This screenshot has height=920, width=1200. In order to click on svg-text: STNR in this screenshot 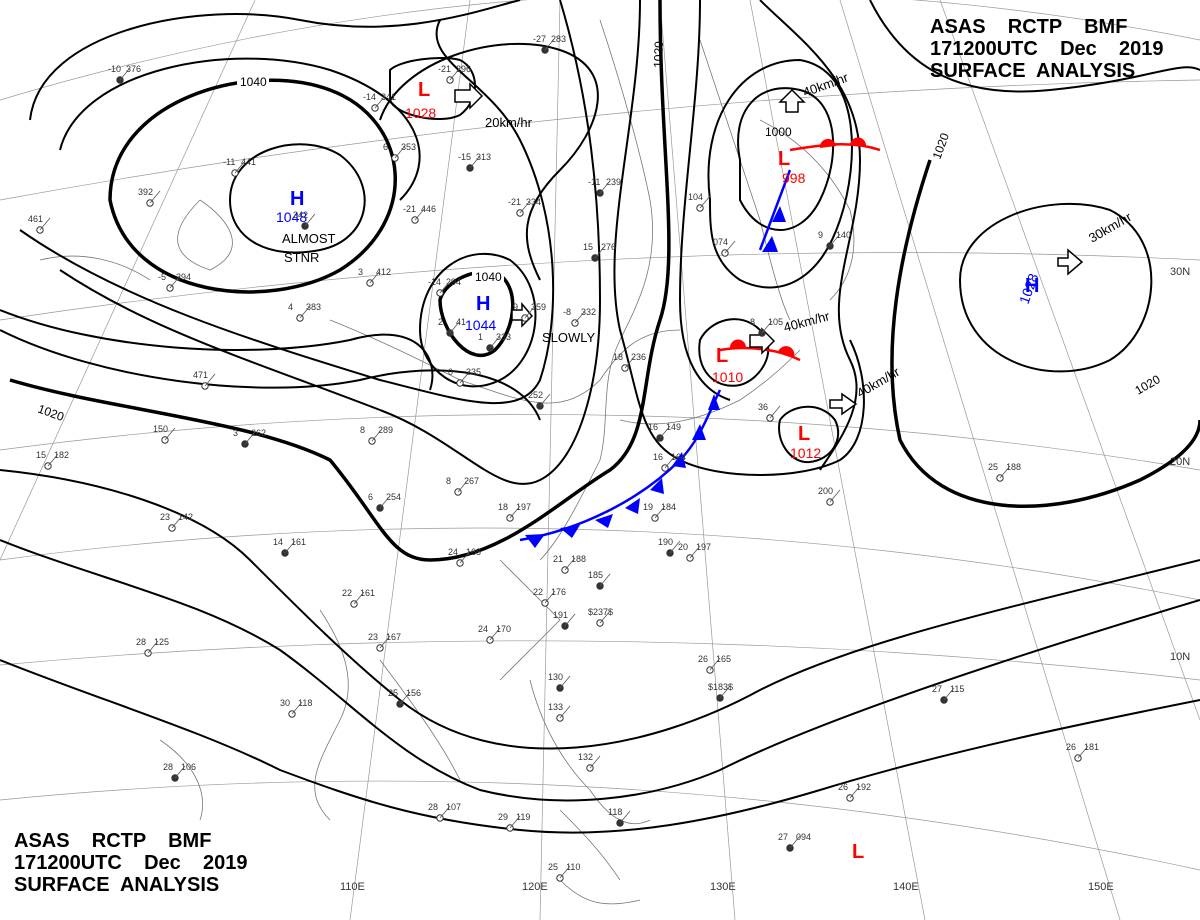, I will do `click(301, 257)`.